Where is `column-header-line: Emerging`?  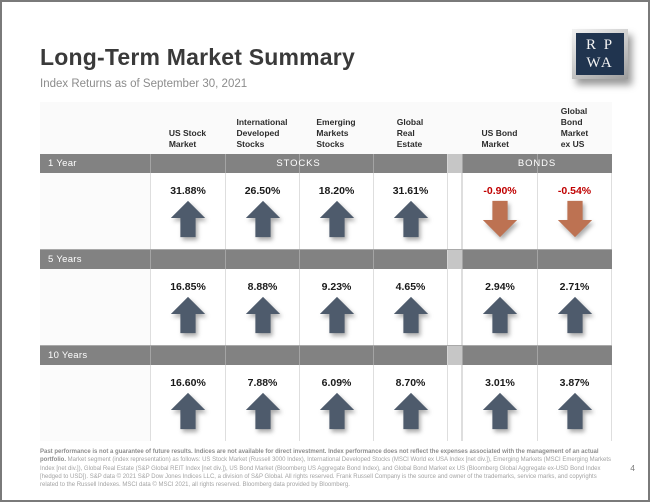
column-header-line: Emerging is located at coordinates (336, 122).